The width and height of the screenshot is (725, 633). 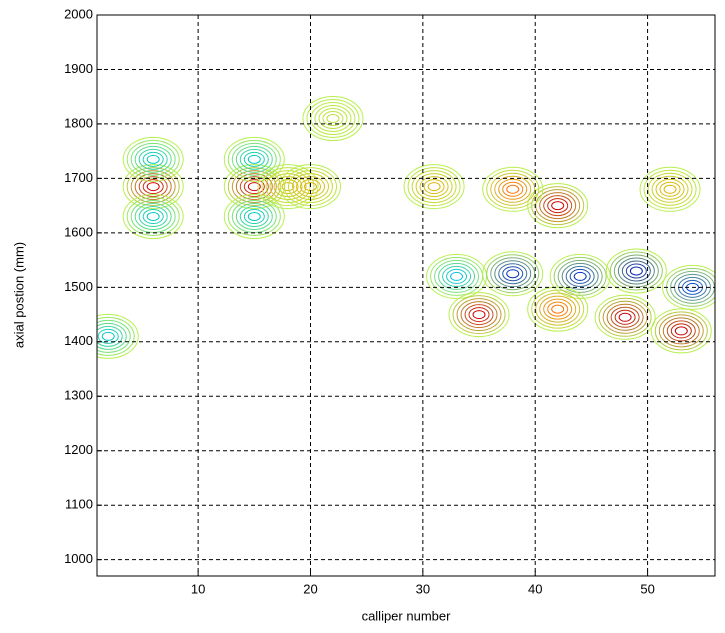 What do you see at coordinates (78, 395) in the screenshot?
I see `y-tick-label: 1300` at bounding box center [78, 395].